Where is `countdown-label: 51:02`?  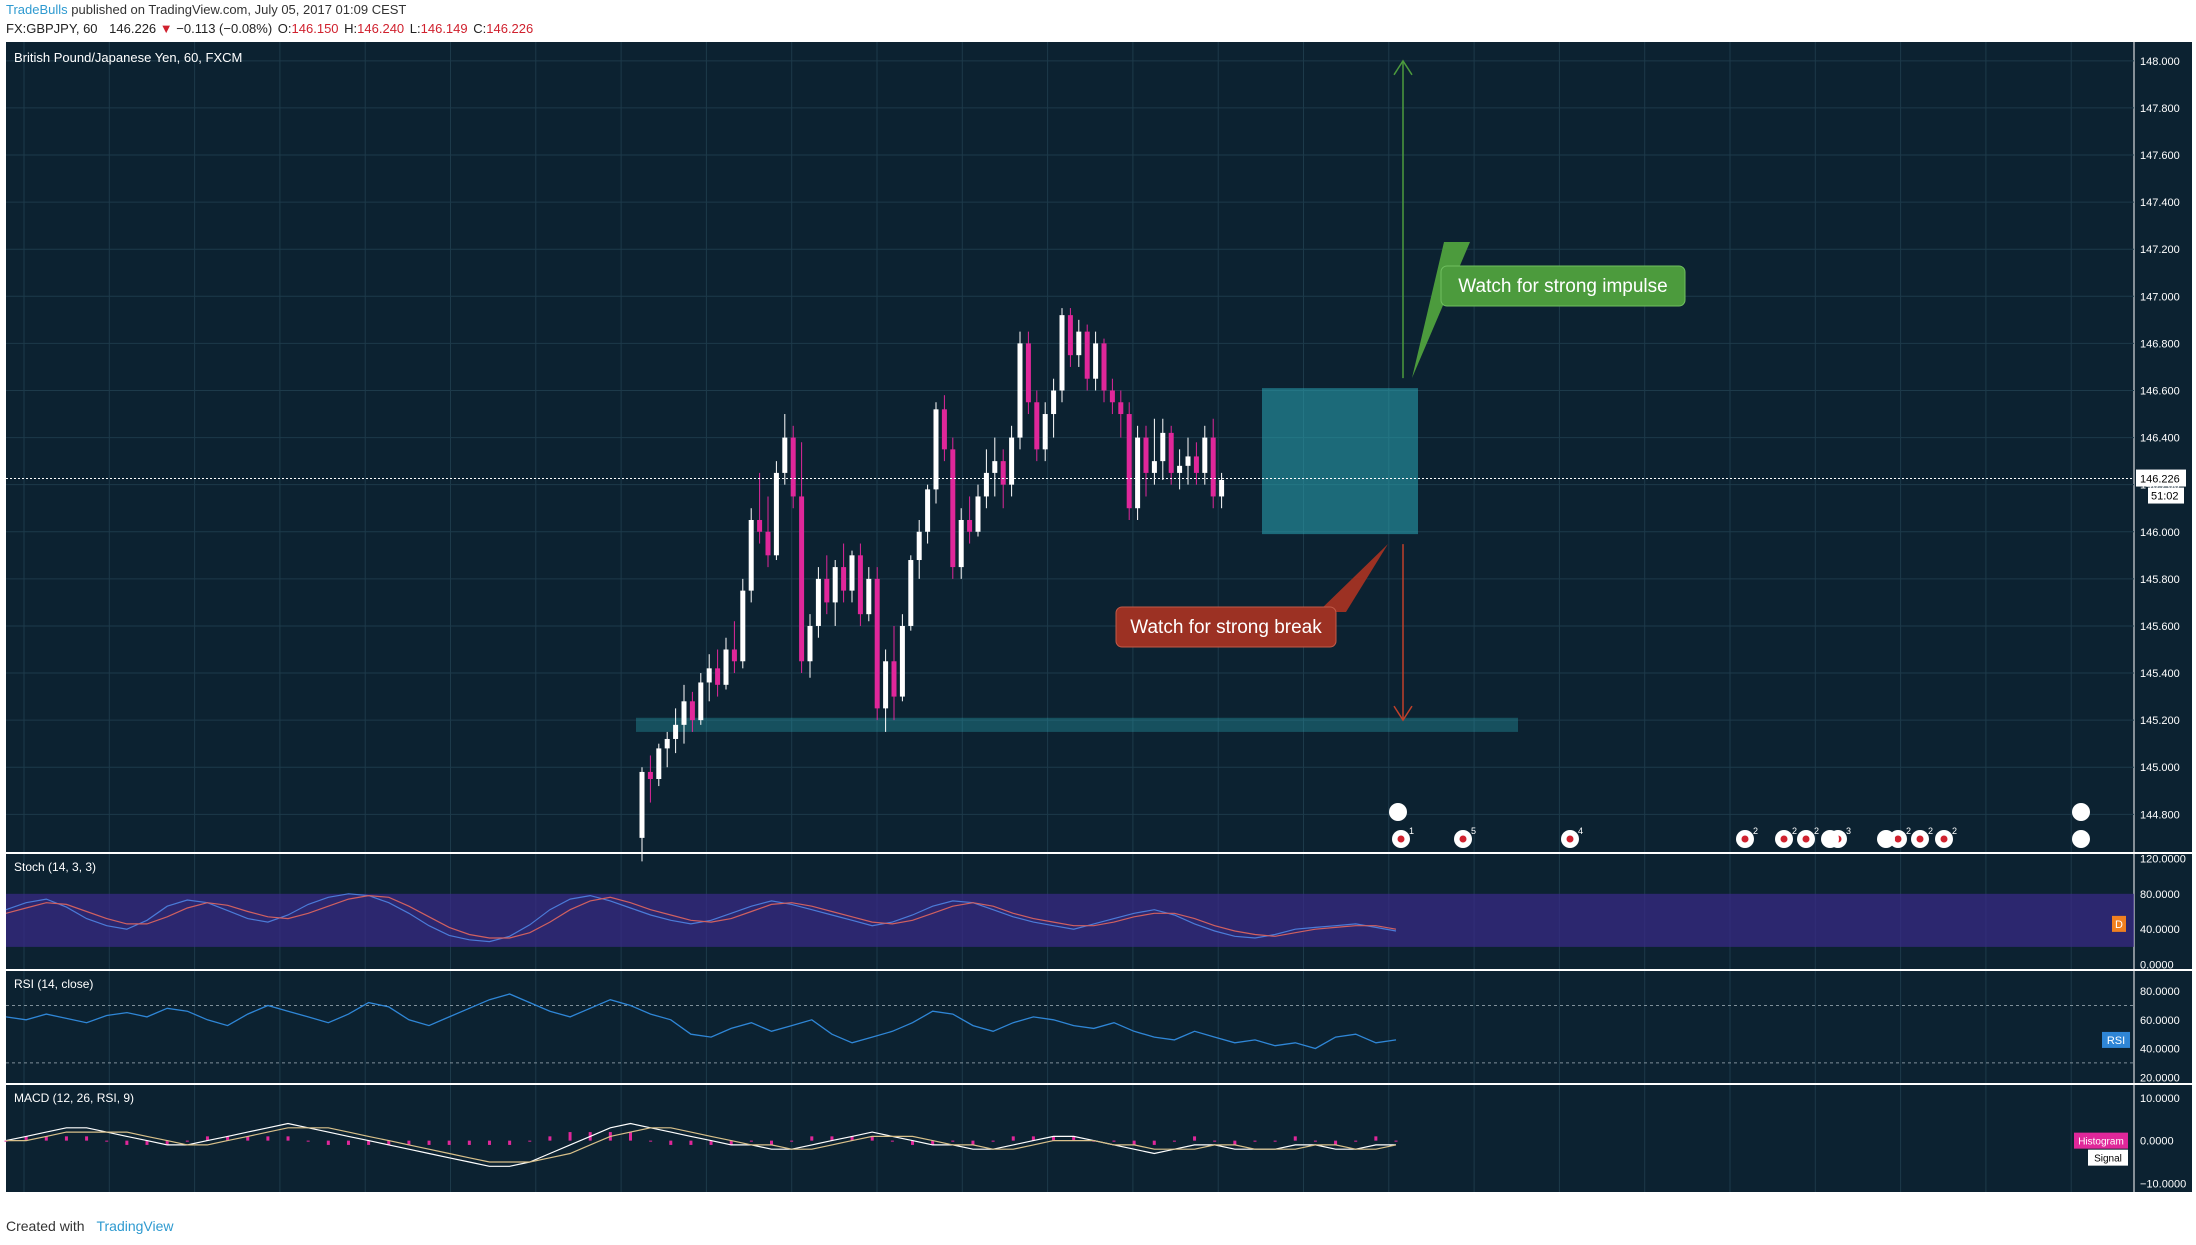 countdown-label: 51:02 is located at coordinates (2165, 497).